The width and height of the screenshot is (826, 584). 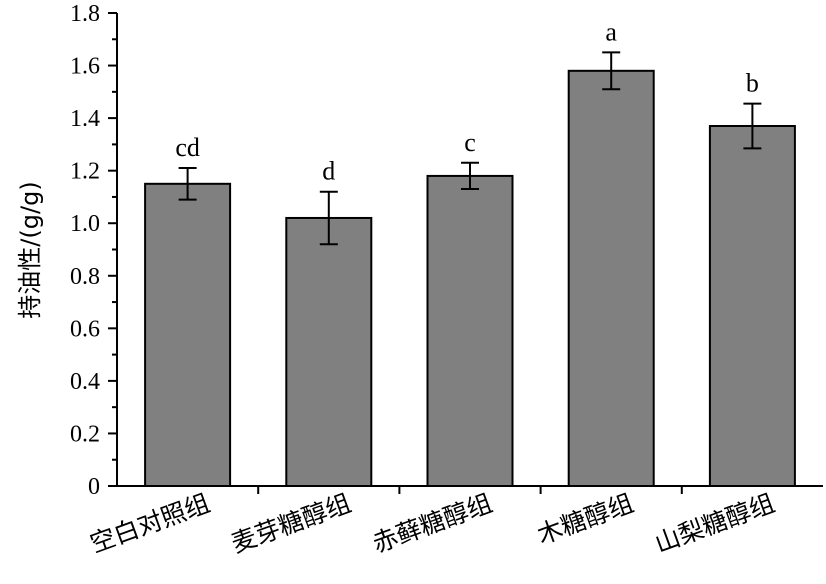 I want to click on y-tick-label: 1.0, so click(x=85, y=224).